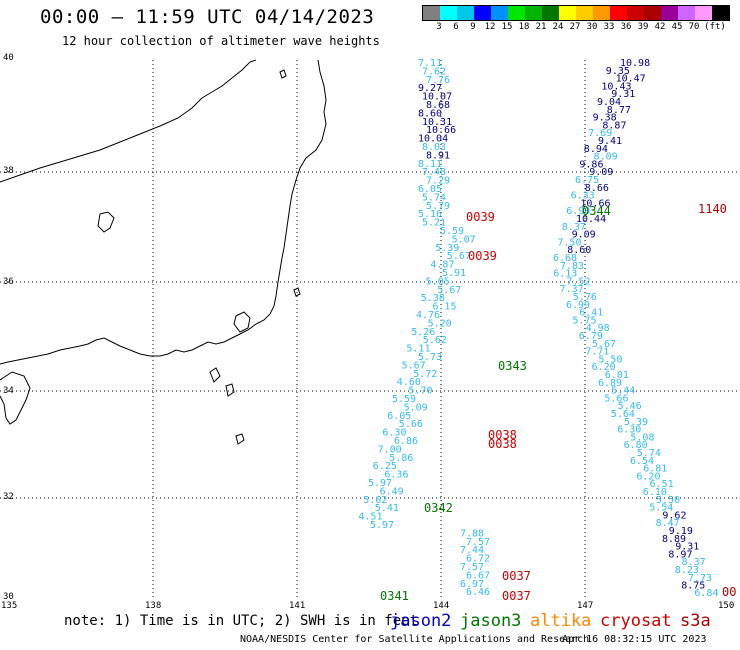 The image size is (740, 650). What do you see at coordinates (438, 155) in the screenshot?
I see `wave-height-obs: 8.91` at bounding box center [438, 155].